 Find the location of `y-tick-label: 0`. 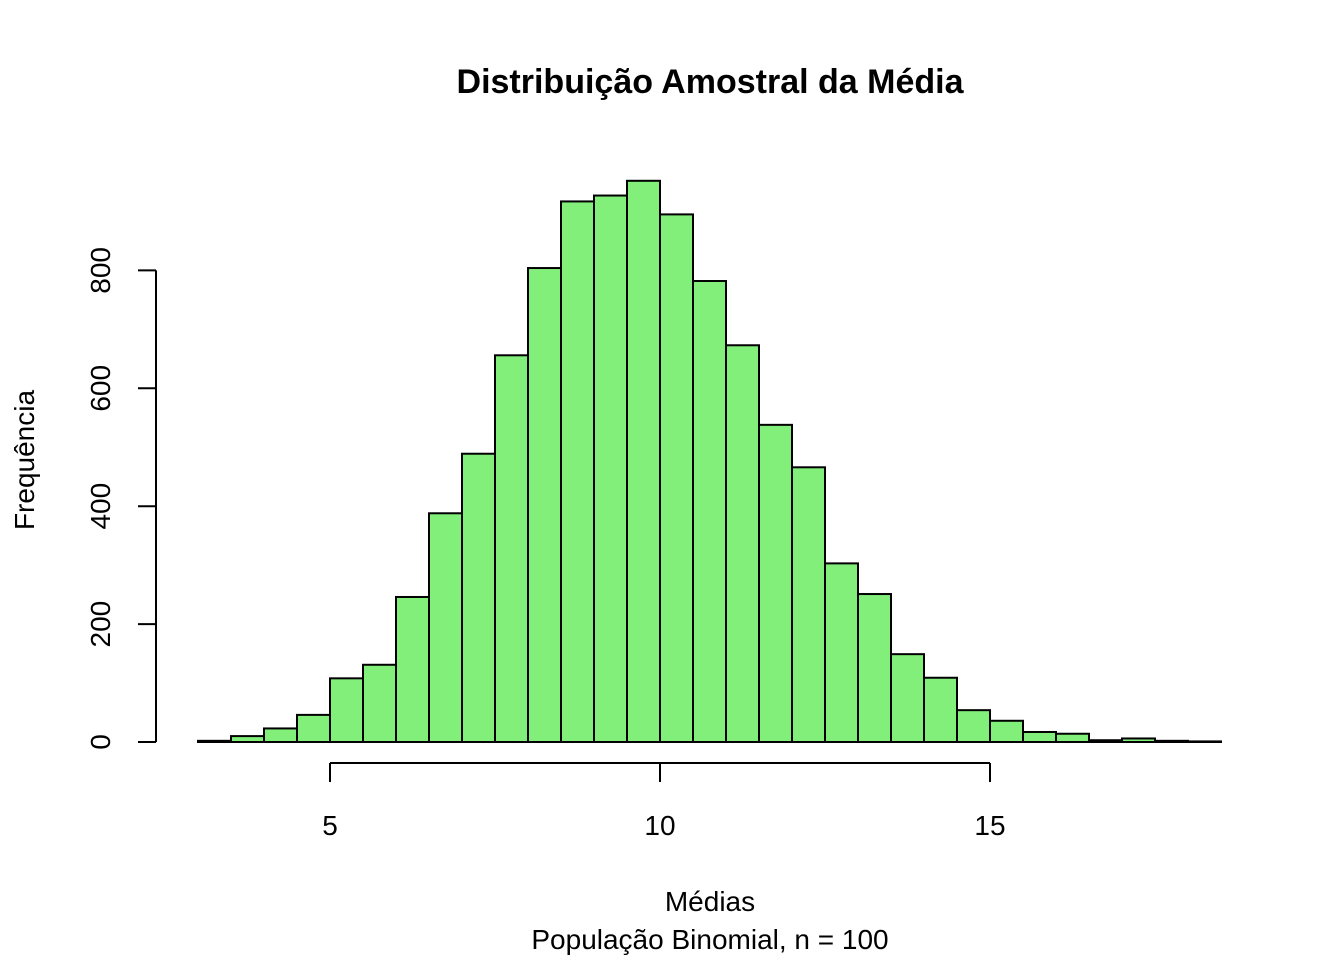

y-tick-label: 0 is located at coordinates (100, 742).